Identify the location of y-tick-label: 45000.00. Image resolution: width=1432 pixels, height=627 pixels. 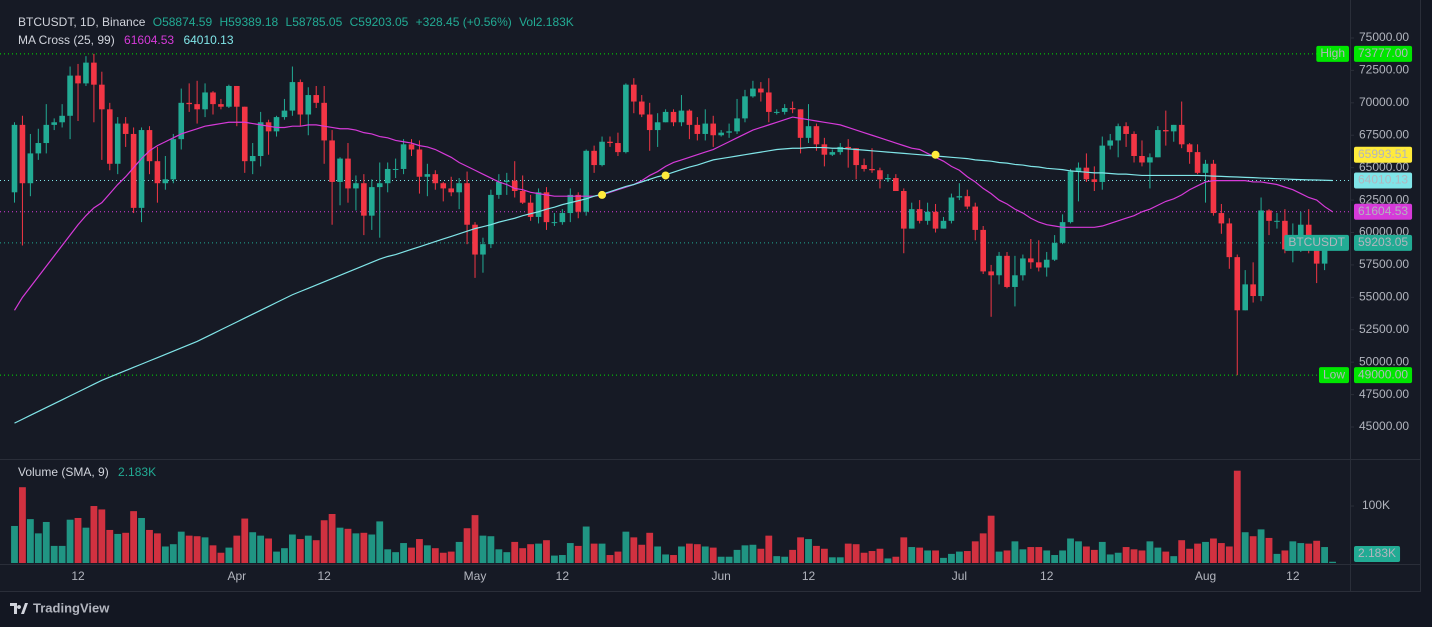
(1384, 426).